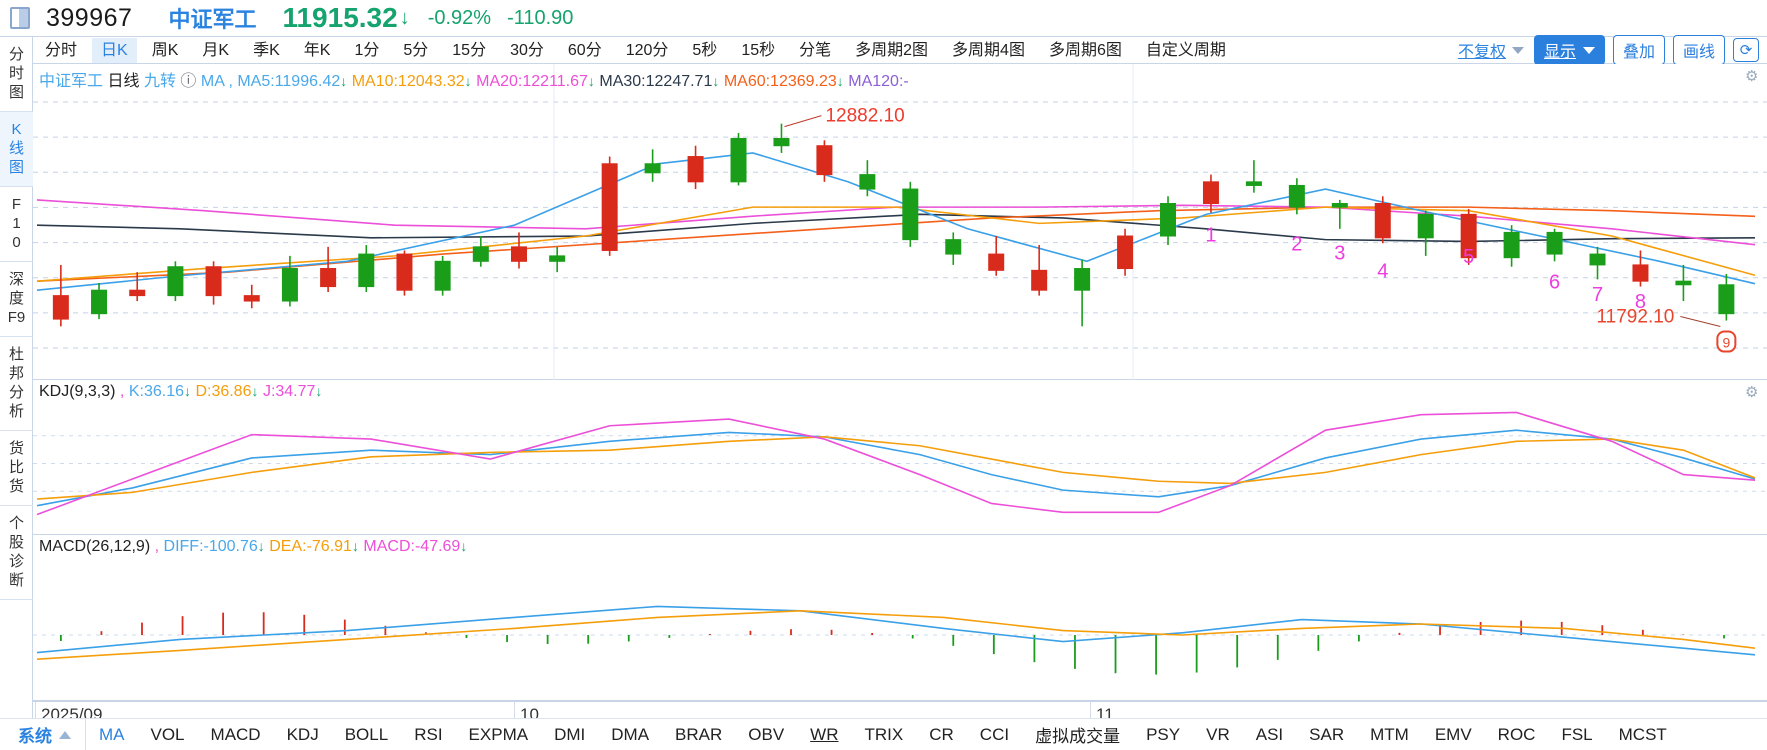  Describe the element at coordinates (61, 50) in the screenshot. I see `period-tab-0: 分时` at that location.